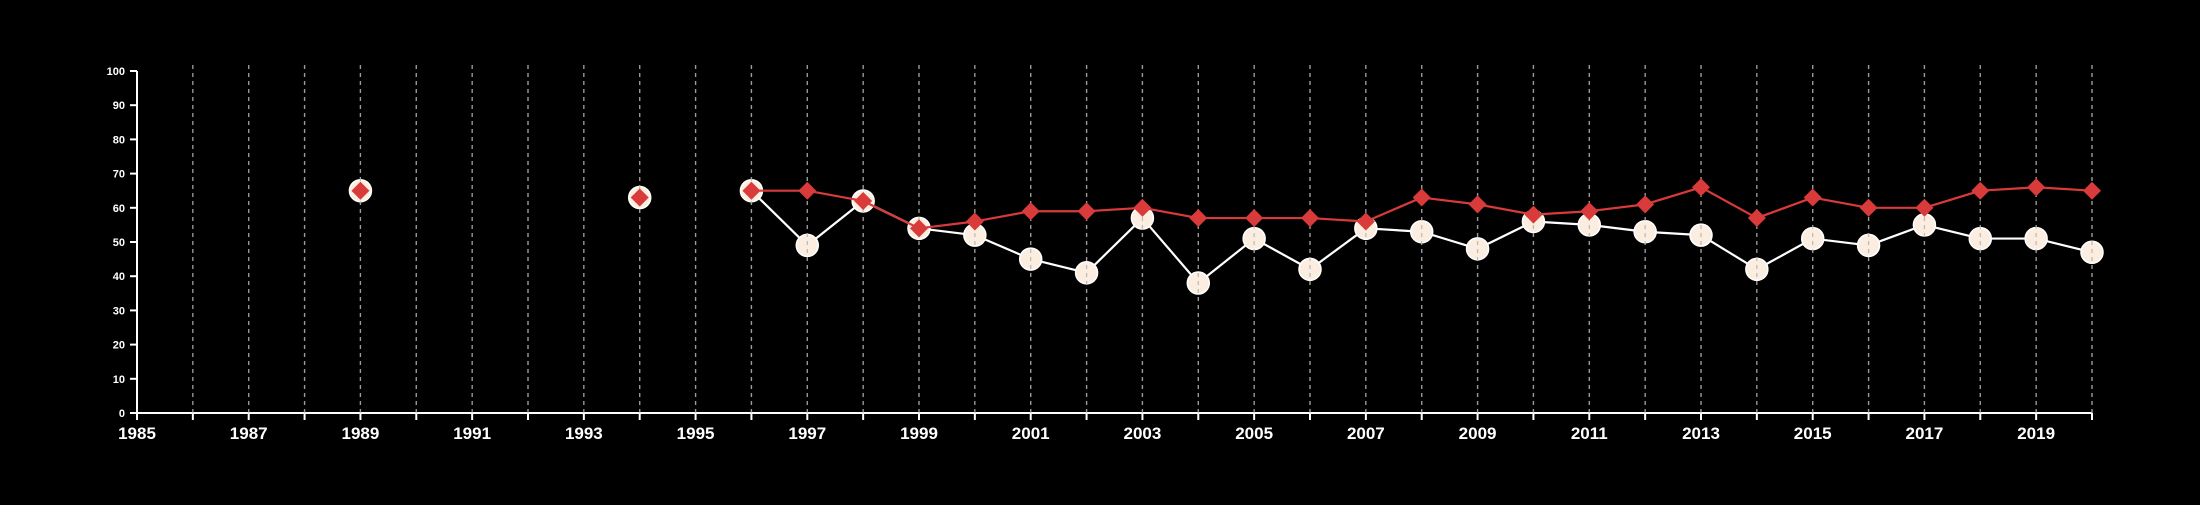  Describe the element at coordinates (472, 433) in the screenshot. I see `x-tick-label: 1991` at that location.